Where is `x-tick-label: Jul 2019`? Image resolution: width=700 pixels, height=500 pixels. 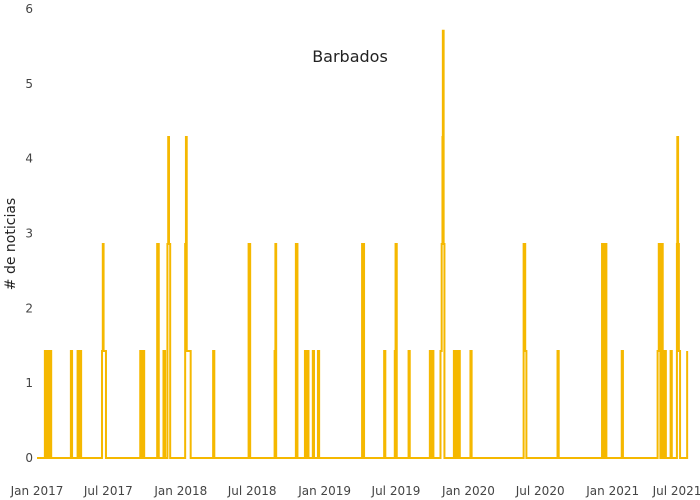 x-tick-label: Jul 2019 is located at coordinates (396, 491).